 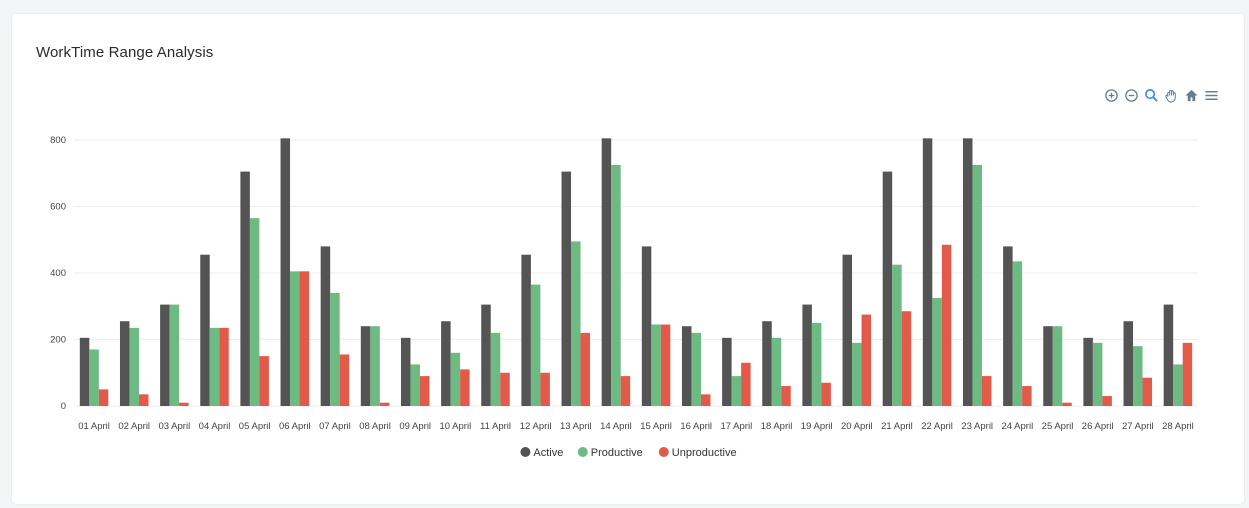 I want to click on y-tick-label: 0, so click(x=63, y=406).